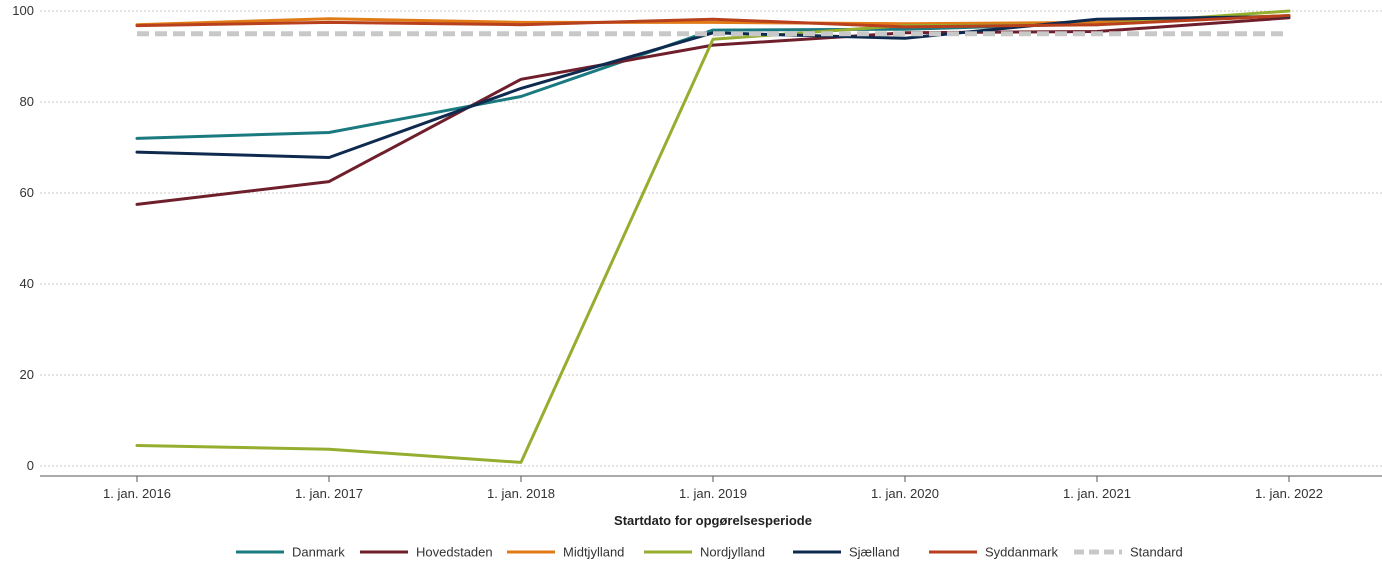 Image resolution: width=1382 pixels, height=561 pixels. Describe the element at coordinates (329, 493) in the screenshot. I see `x-tick-label: 1. jan. 2017` at that location.